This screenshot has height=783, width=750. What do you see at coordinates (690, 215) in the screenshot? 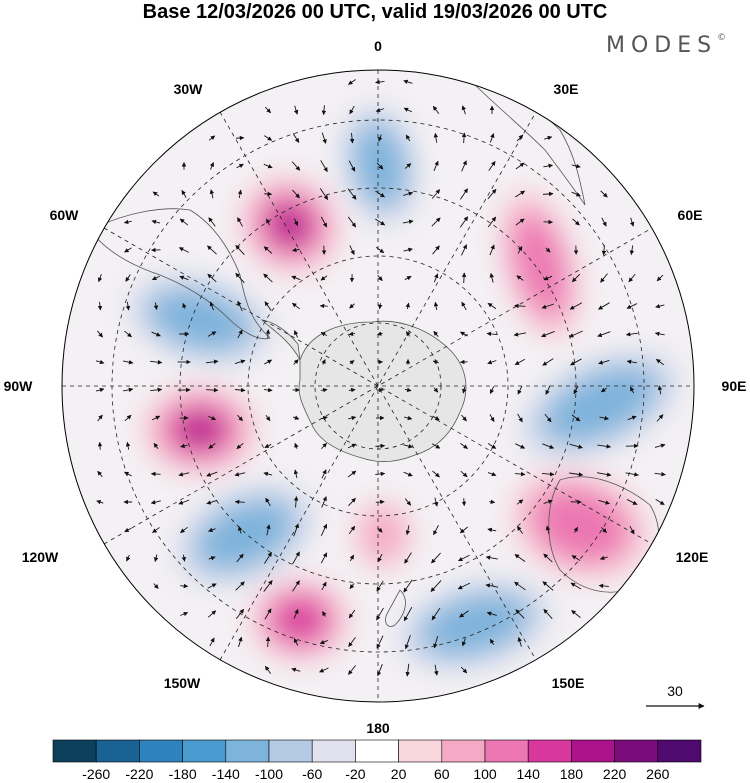
I see `lon-label-60e: 60E` at bounding box center [690, 215].